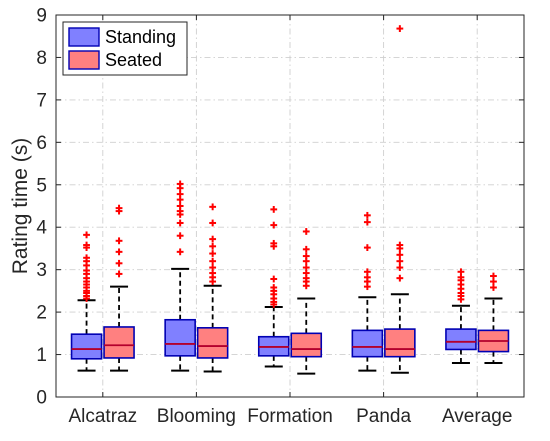 This screenshot has width=550, height=441. What do you see at coordinates (196, 416) in the screenshot?
I see `x-tick-label-blooming: Blooming` at bounding box center [196, 416].